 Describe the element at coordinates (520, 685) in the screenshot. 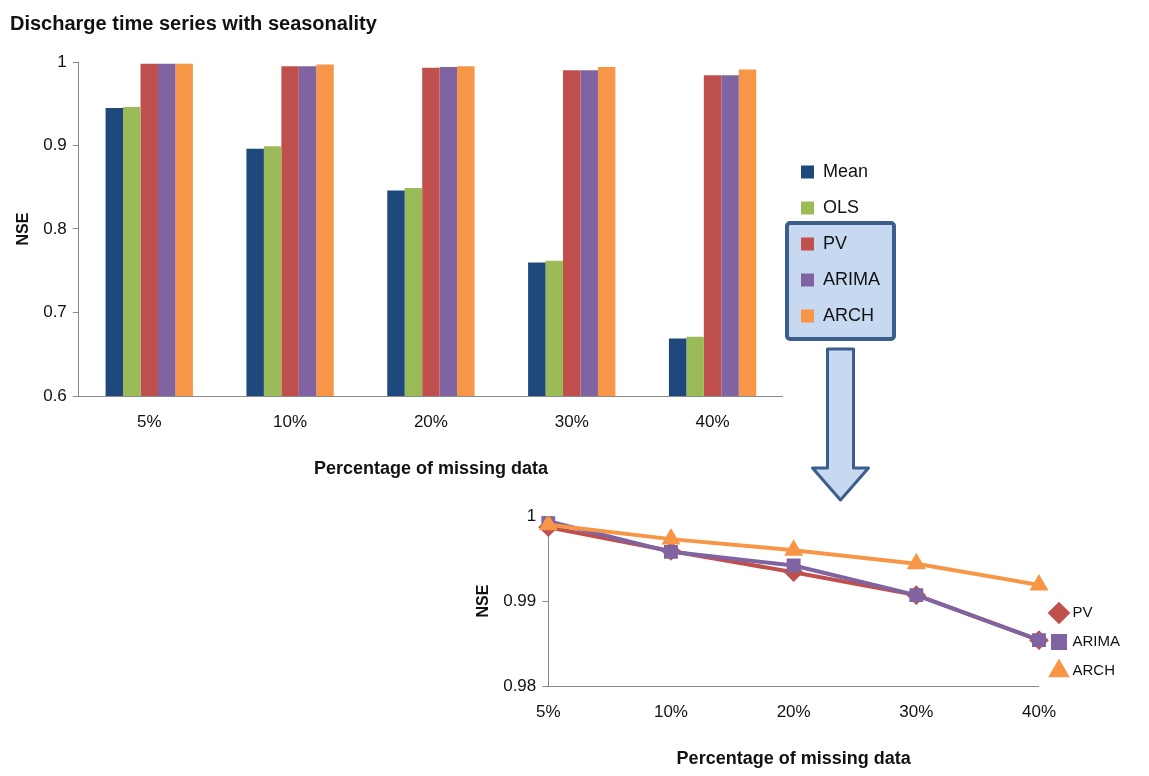

I see `y-tick-label: 0.98` at that location.